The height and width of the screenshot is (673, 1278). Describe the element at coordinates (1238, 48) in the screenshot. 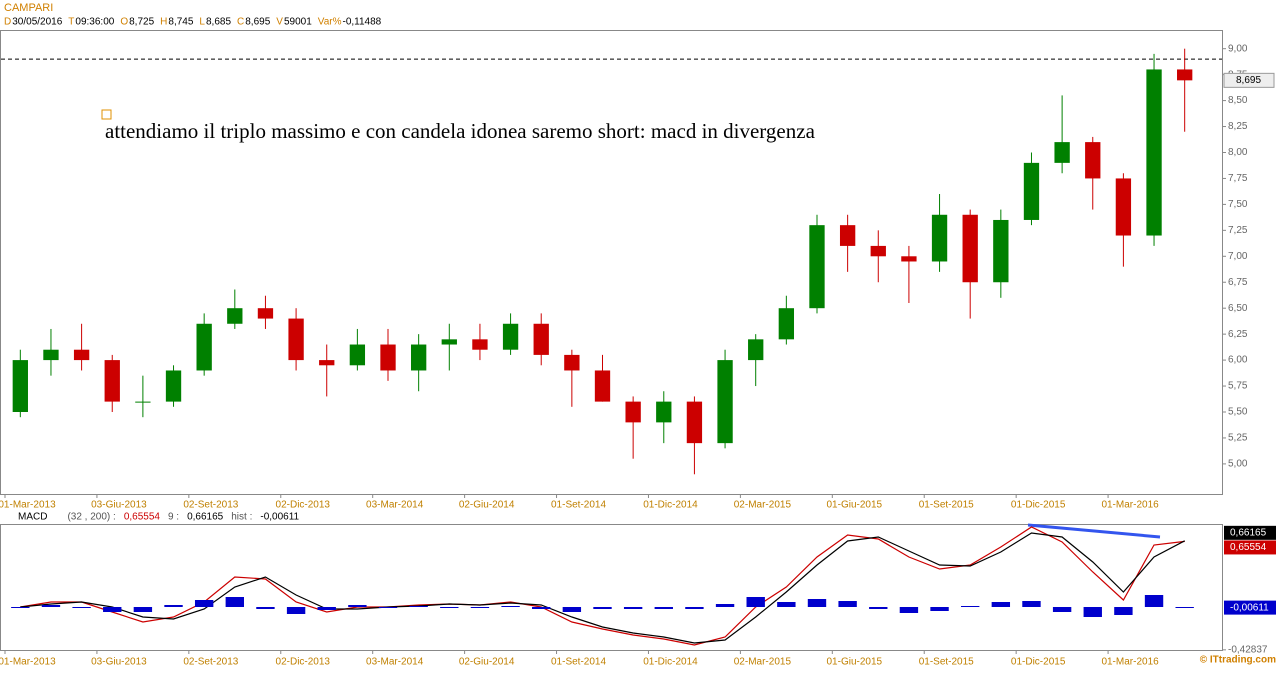

I see `y-tick-label: 9,00` at that location.